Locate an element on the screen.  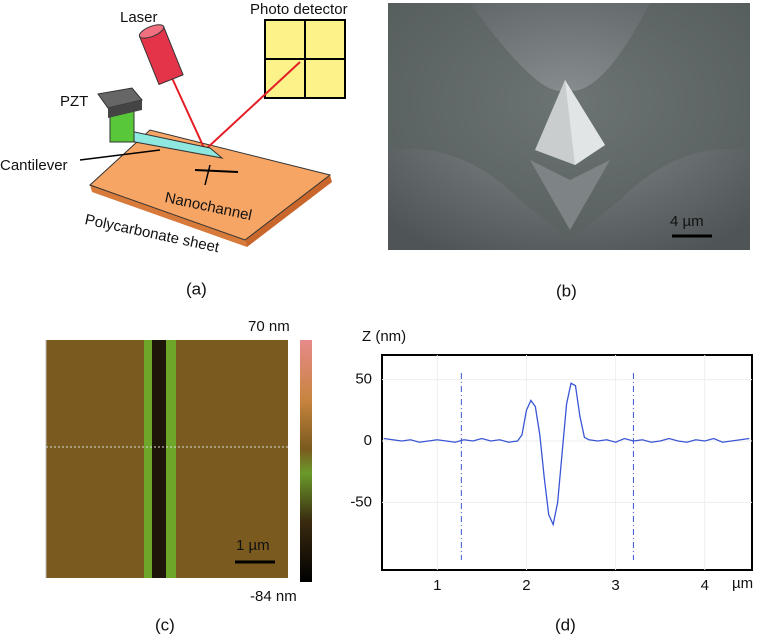
schematic is located at coordinates (212, 133).